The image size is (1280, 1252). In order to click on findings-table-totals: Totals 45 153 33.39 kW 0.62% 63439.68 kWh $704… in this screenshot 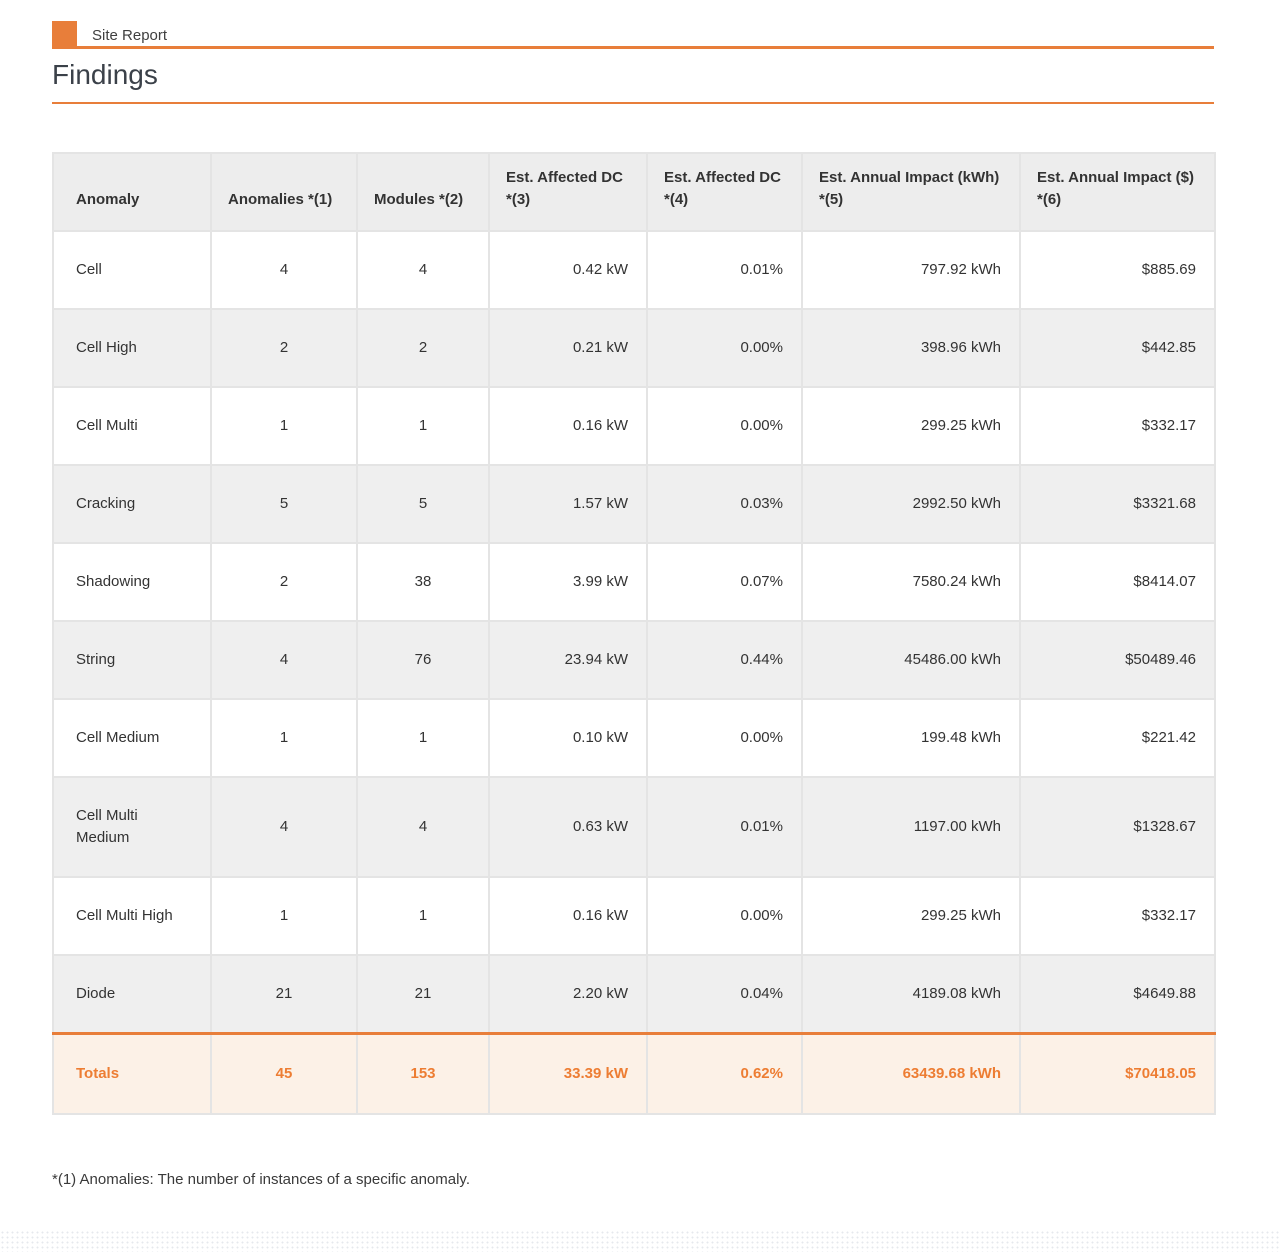, I will do `click(634, 1073)`.